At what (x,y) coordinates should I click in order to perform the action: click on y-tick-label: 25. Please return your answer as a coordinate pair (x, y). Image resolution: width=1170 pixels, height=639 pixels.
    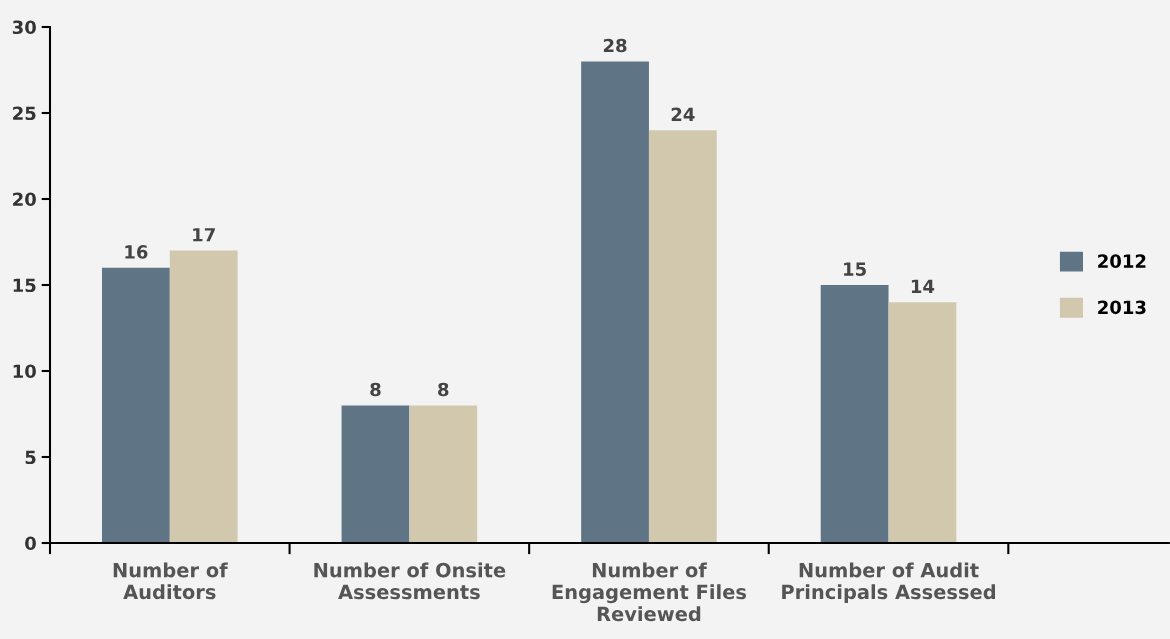
    Looking at the image, I should click on (24, 113).